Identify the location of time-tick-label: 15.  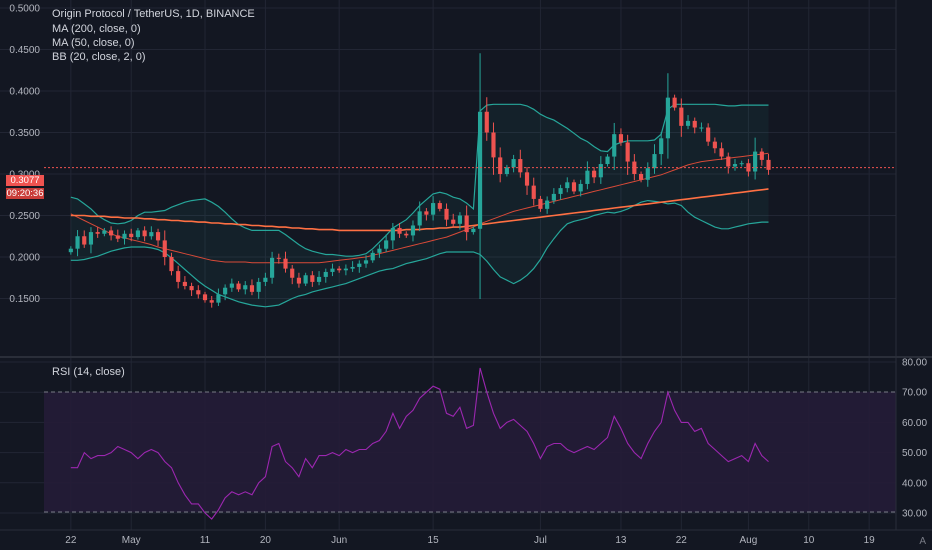
(434, 540).